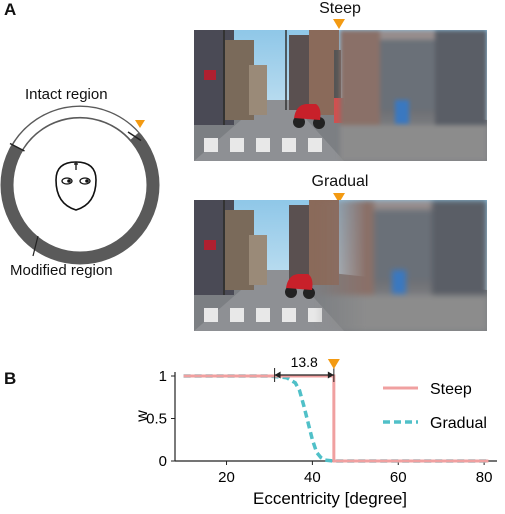  Describe the element at coordinates (340, 265) in the screenshot. I see `gradual-street-photo` at that location.